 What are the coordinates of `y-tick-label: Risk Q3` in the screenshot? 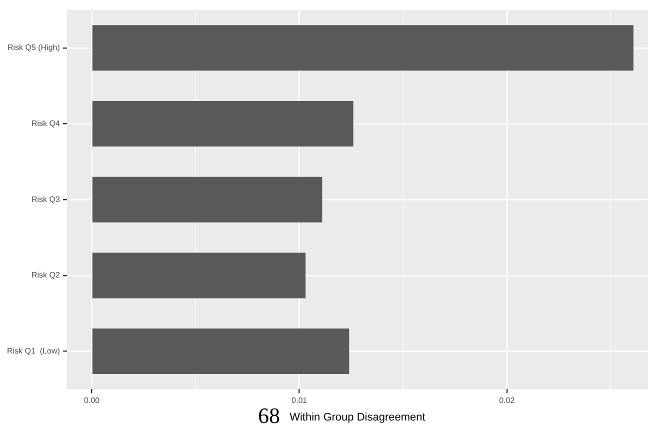 It's located at (45, 199).